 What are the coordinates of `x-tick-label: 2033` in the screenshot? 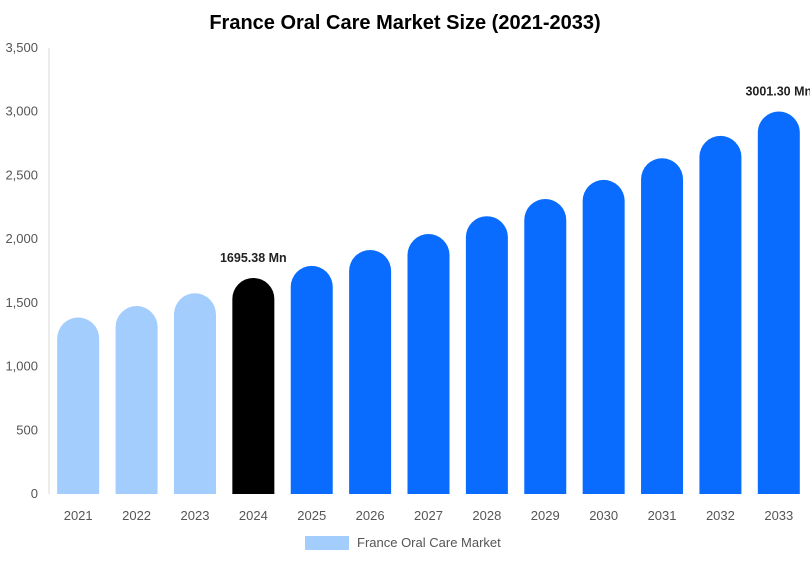 It's located at (778, 515).